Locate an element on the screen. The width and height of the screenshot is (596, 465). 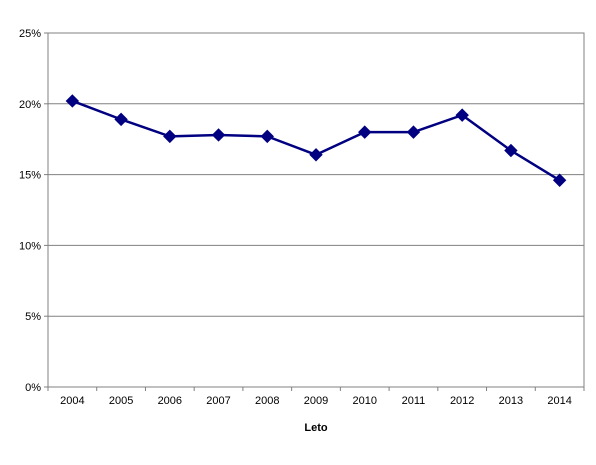
x-tick-label: 2010 is located at coordinates (364, 401).